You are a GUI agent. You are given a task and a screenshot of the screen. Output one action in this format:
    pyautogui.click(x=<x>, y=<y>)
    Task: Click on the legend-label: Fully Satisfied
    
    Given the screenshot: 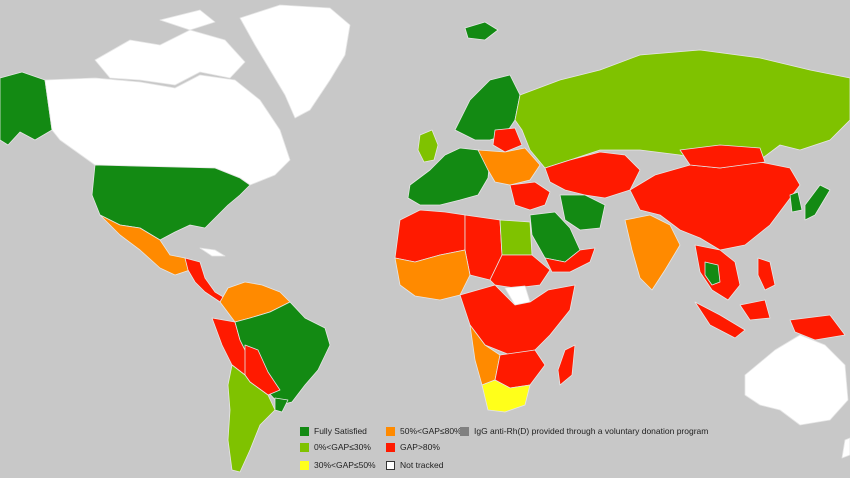 What is the action you would take?
    pyautogui.click(x=340, y=431)
    